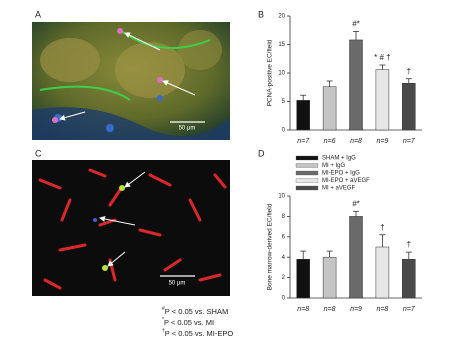 The height and width of the screenshot is (349, 474). I want to click on legend-label: MI + aVEGF, so click(339, 189).